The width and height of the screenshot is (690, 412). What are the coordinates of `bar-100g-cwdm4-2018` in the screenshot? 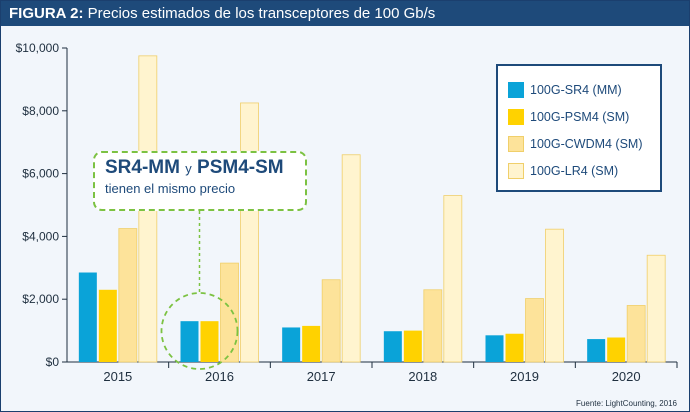 It's located at (433, 326).